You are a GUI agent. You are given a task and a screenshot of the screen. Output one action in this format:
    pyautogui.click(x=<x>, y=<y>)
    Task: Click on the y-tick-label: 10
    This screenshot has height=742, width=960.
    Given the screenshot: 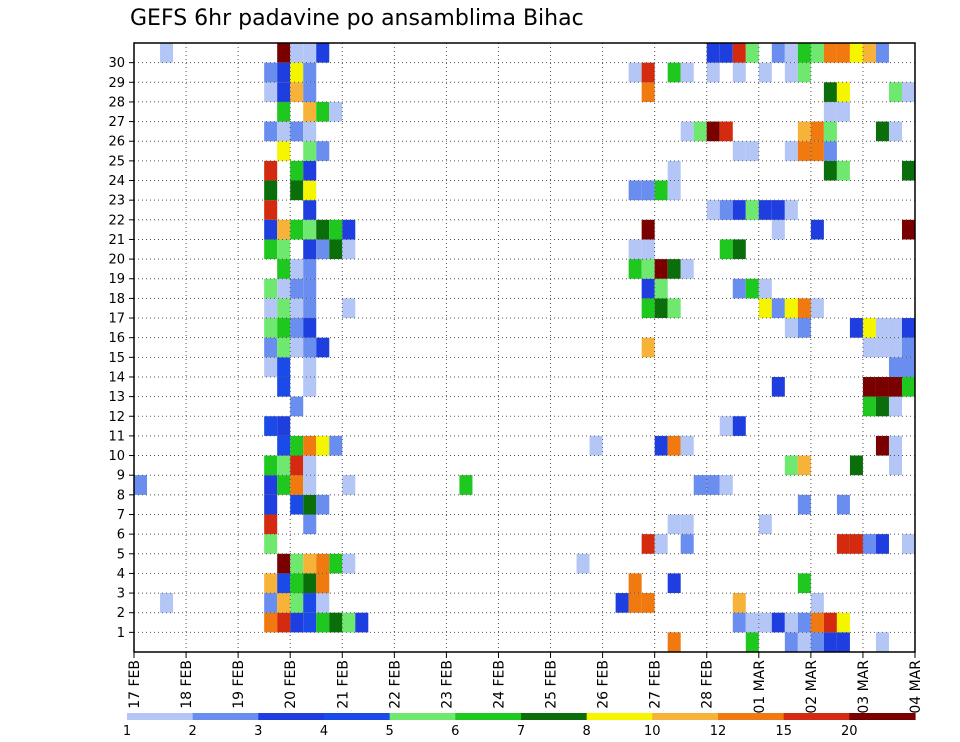 What is the action you would take?
    pyautogui.click(x=116, y=456)
    